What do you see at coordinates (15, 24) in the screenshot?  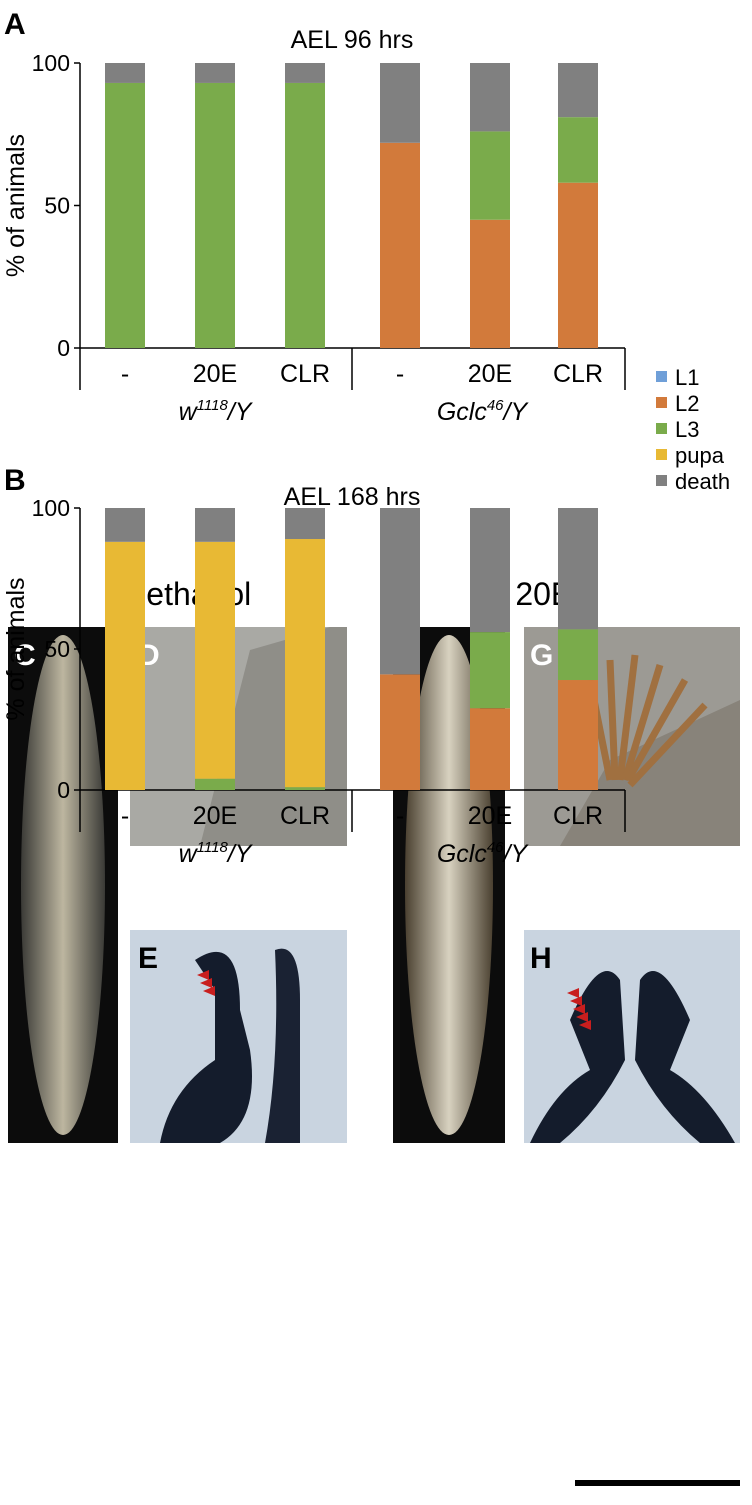 I see `panel-letter: A` at bounding box center [15, 24].